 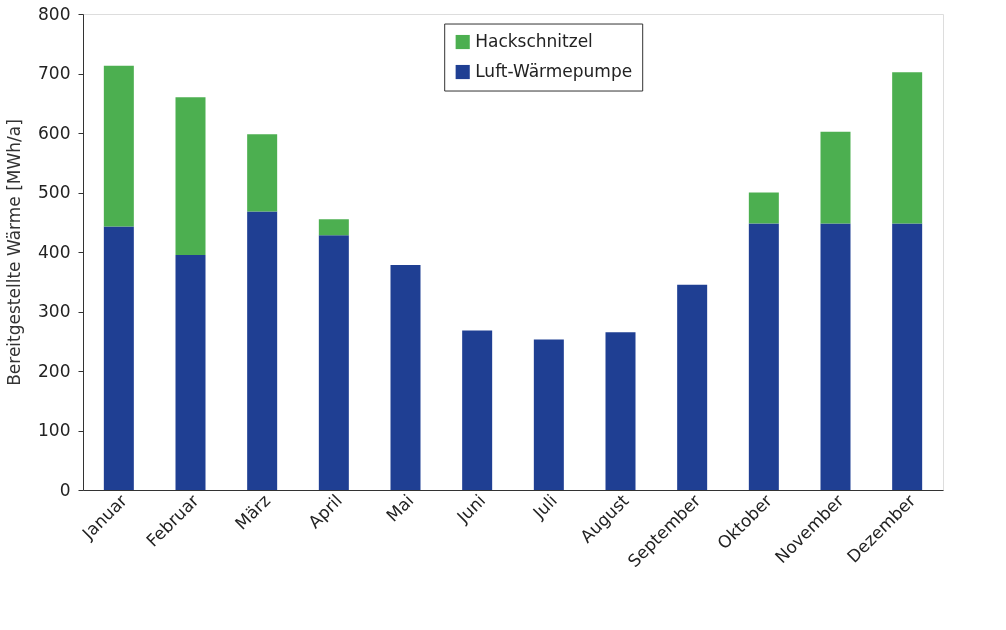 What do you see at coordinates (54, 251) in the screenshot?
I see `y-tick-label: 400` at bounding box center [54, 251].